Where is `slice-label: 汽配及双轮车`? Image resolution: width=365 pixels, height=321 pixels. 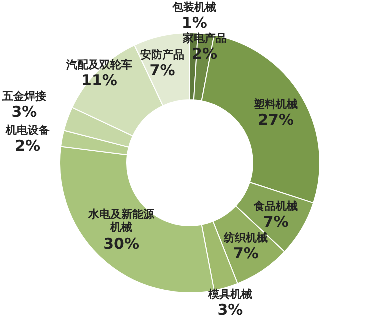
slice-label: 汽配及双轮车 is located at coordinates (98, 65).